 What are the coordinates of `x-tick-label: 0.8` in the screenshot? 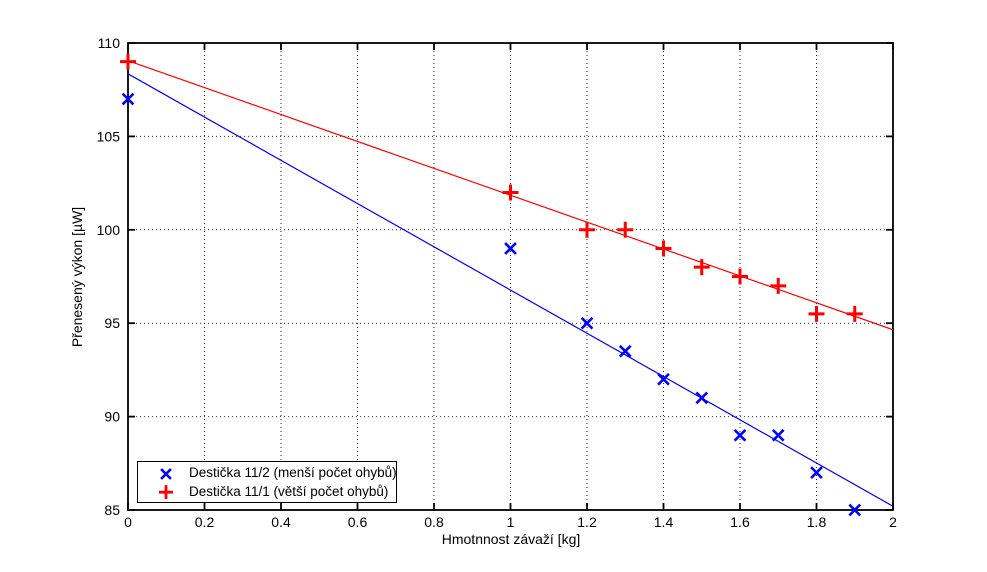 It's located at (434, 522).